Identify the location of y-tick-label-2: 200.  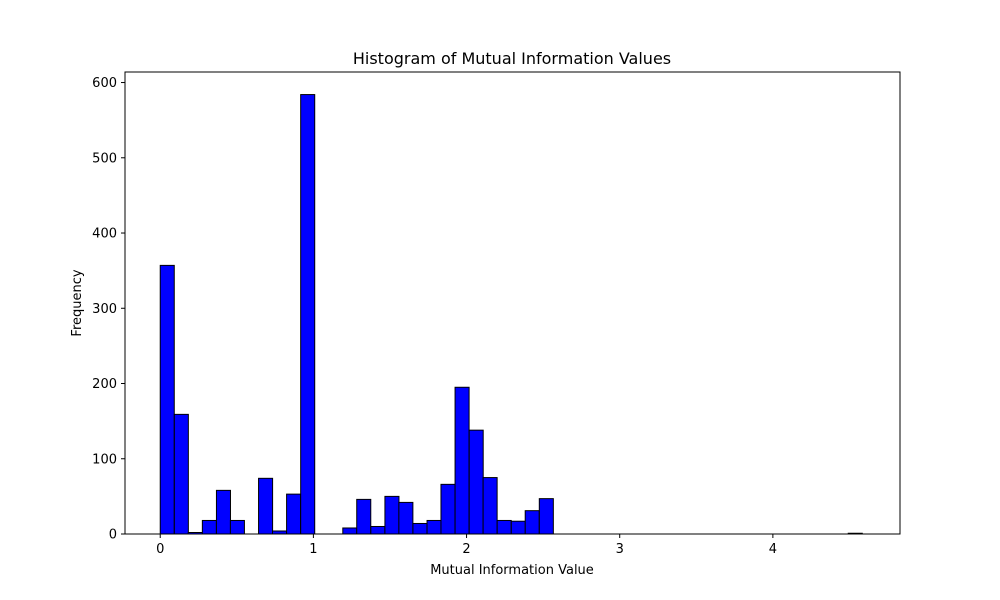
(104, 384).